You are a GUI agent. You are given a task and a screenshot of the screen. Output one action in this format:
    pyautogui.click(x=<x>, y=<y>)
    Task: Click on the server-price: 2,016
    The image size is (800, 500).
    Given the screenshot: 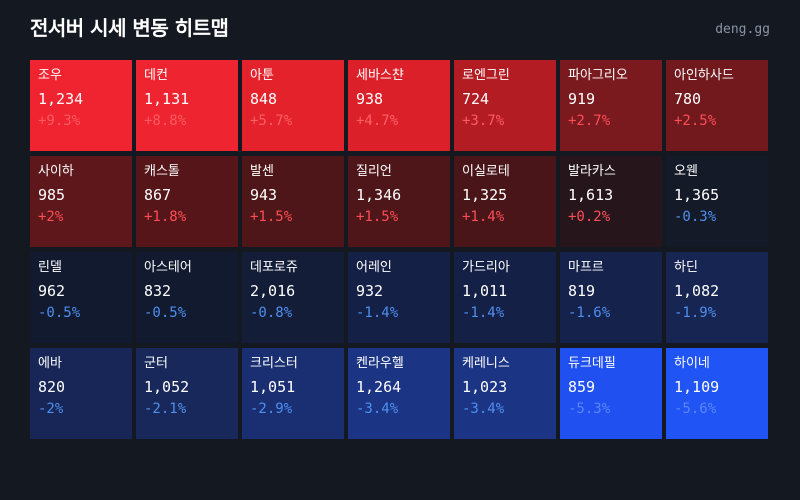 What is the action you would take?
    pyautogui.click(x=273, y=291)
    